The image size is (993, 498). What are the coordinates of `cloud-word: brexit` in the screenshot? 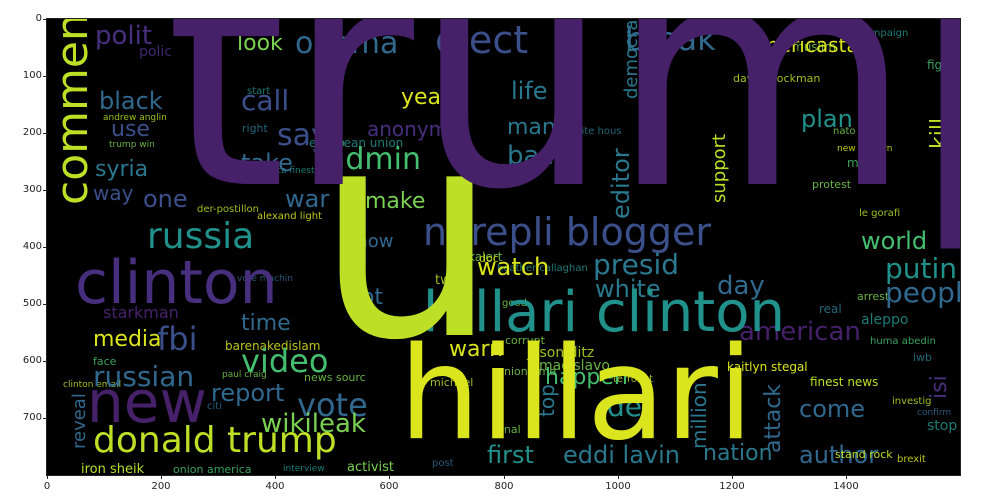 It's located at (911, 459).